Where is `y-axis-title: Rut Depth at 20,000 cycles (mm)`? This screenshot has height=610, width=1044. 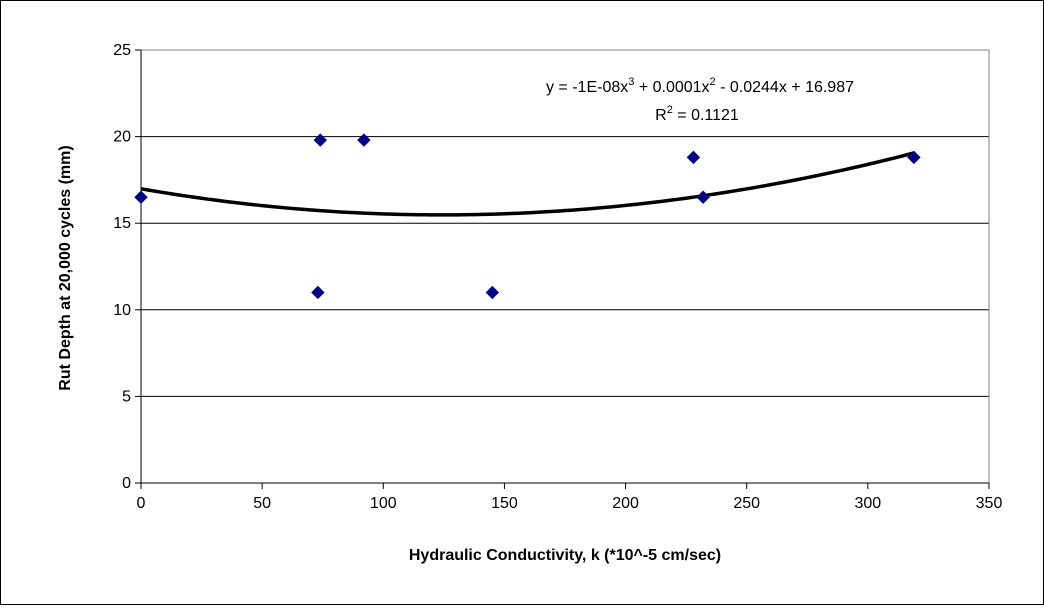
y-axis-title: Rut Depth at 20,000 cycles (mm) is located at coordinates (65, 267).